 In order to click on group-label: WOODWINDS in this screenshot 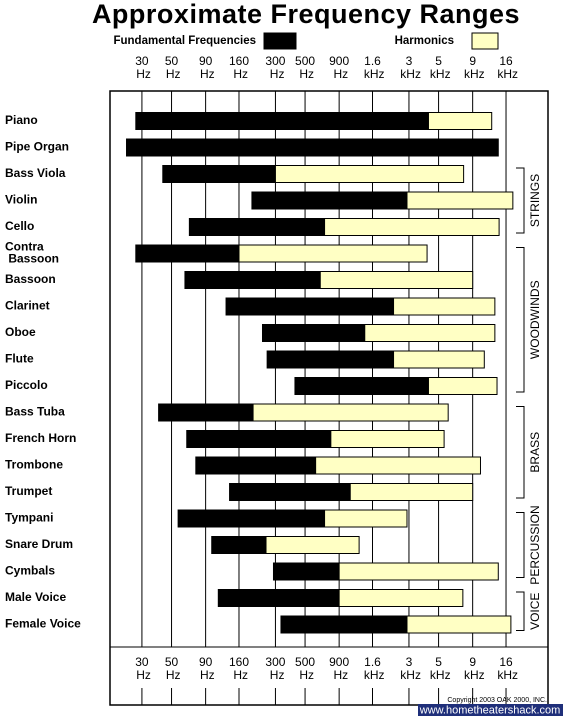, I will do `click(535, 319)`.